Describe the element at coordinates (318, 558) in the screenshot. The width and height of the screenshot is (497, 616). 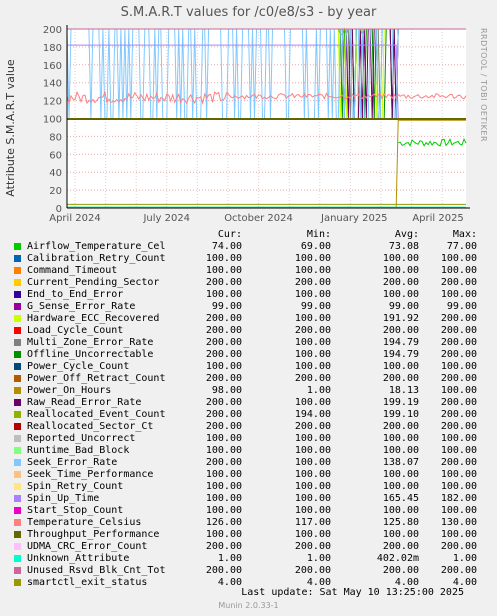
I see `legend-min: 1.00` at that location.